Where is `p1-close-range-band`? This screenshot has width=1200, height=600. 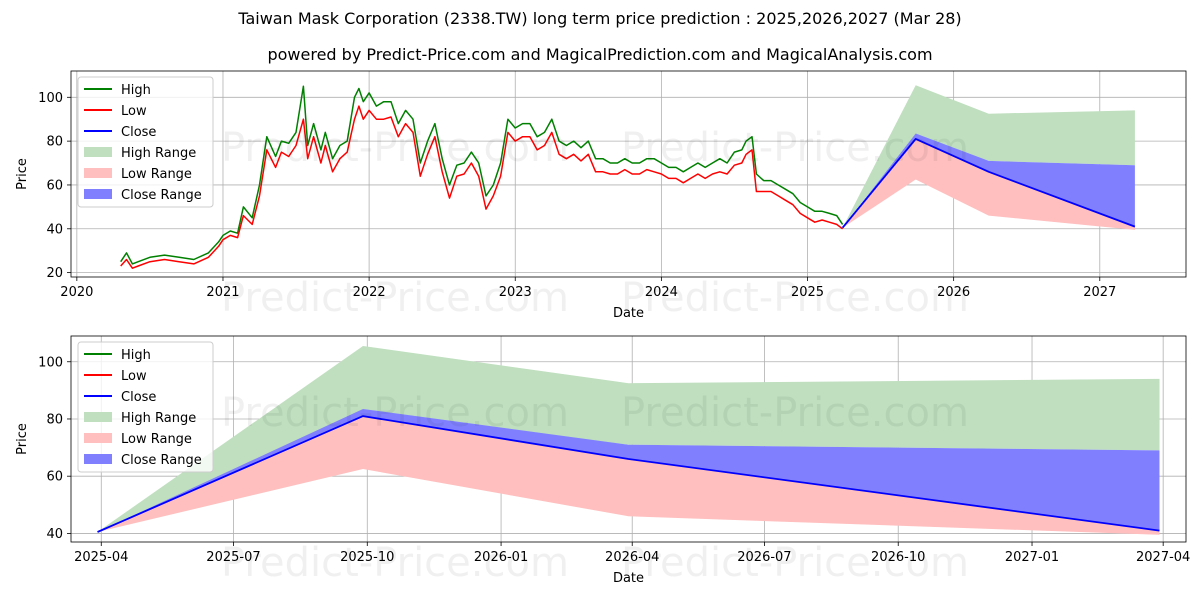
p1-close-range-band is located at coordinates (988, 180).